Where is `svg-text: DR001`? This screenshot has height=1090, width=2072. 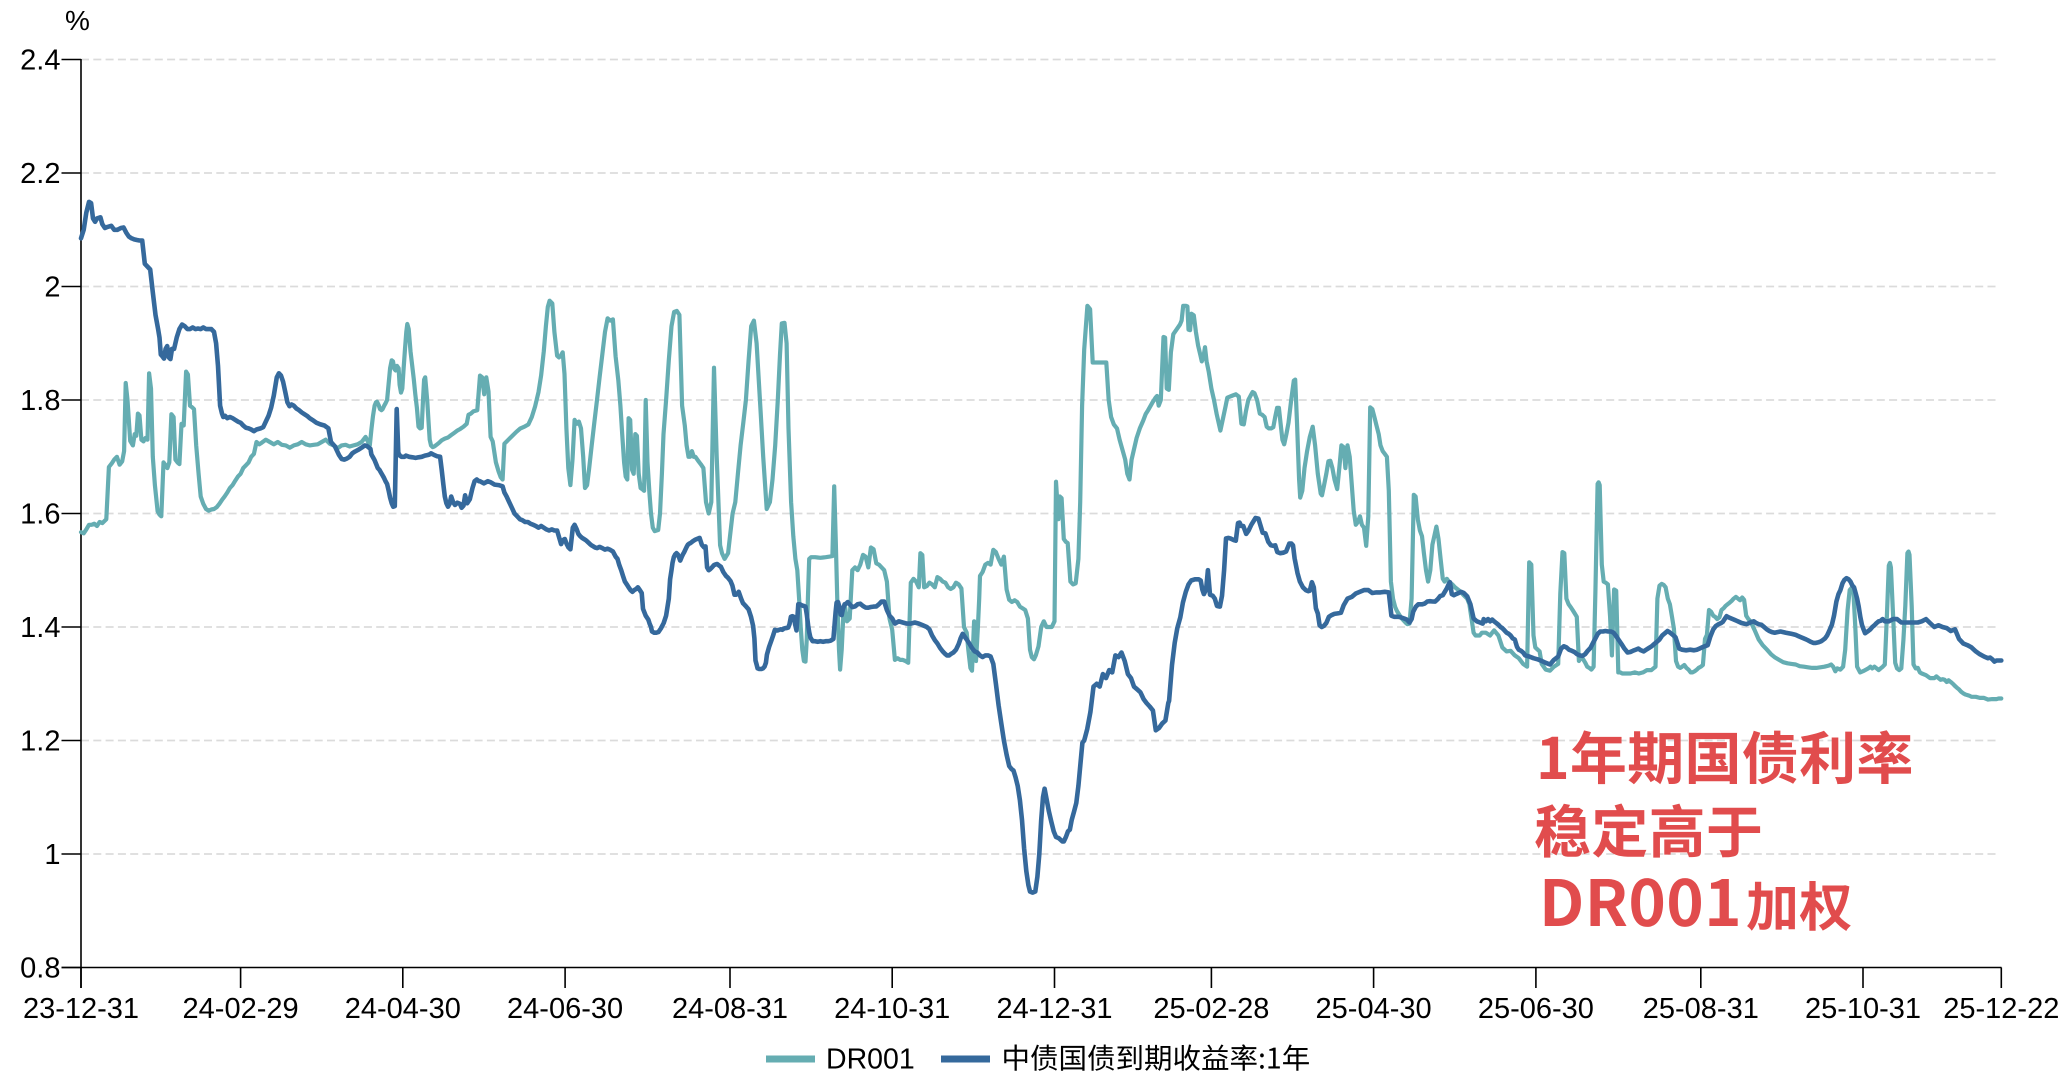
svg-text: DR001 is located at coordinates (870, 1060).